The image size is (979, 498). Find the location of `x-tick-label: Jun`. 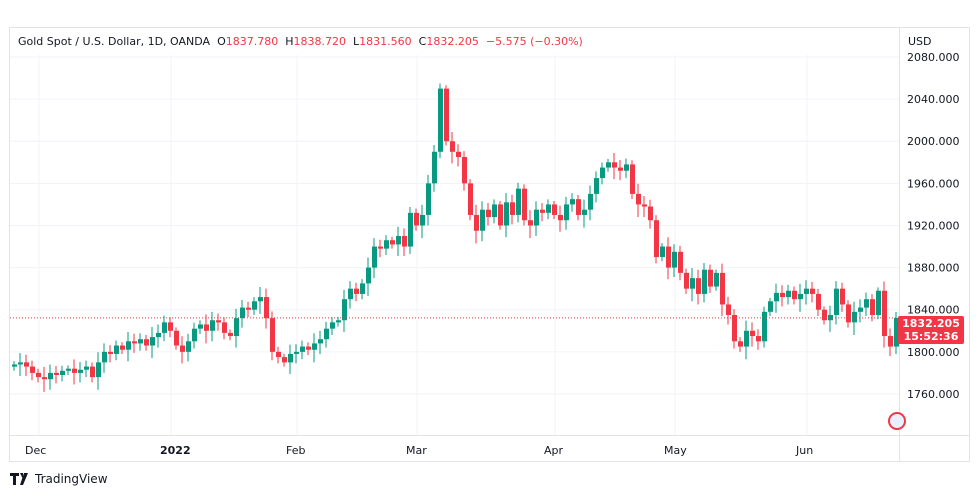

x-tick-label: Jun is located at coordinates (804, 450).